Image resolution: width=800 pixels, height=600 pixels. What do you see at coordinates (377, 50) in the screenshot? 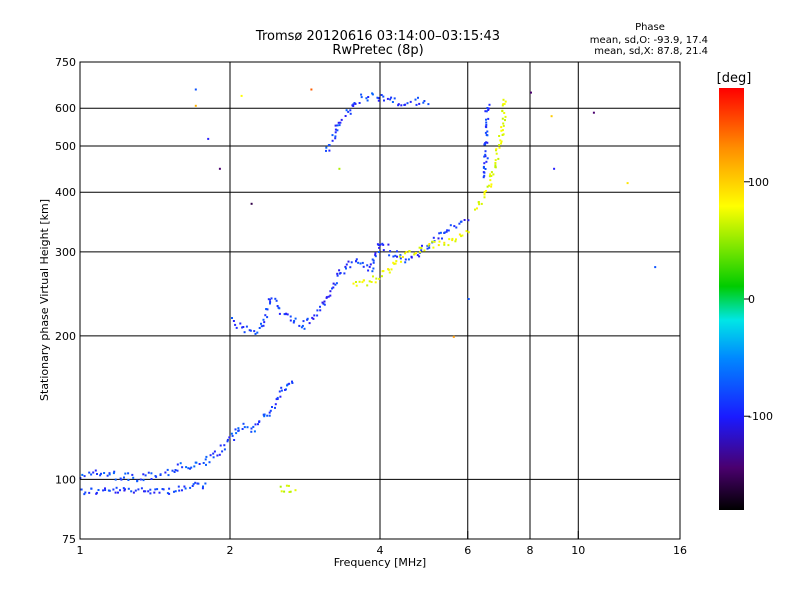
I see `chart-subtitle: RwPretec (8p)` at bounding box center [377, 50].